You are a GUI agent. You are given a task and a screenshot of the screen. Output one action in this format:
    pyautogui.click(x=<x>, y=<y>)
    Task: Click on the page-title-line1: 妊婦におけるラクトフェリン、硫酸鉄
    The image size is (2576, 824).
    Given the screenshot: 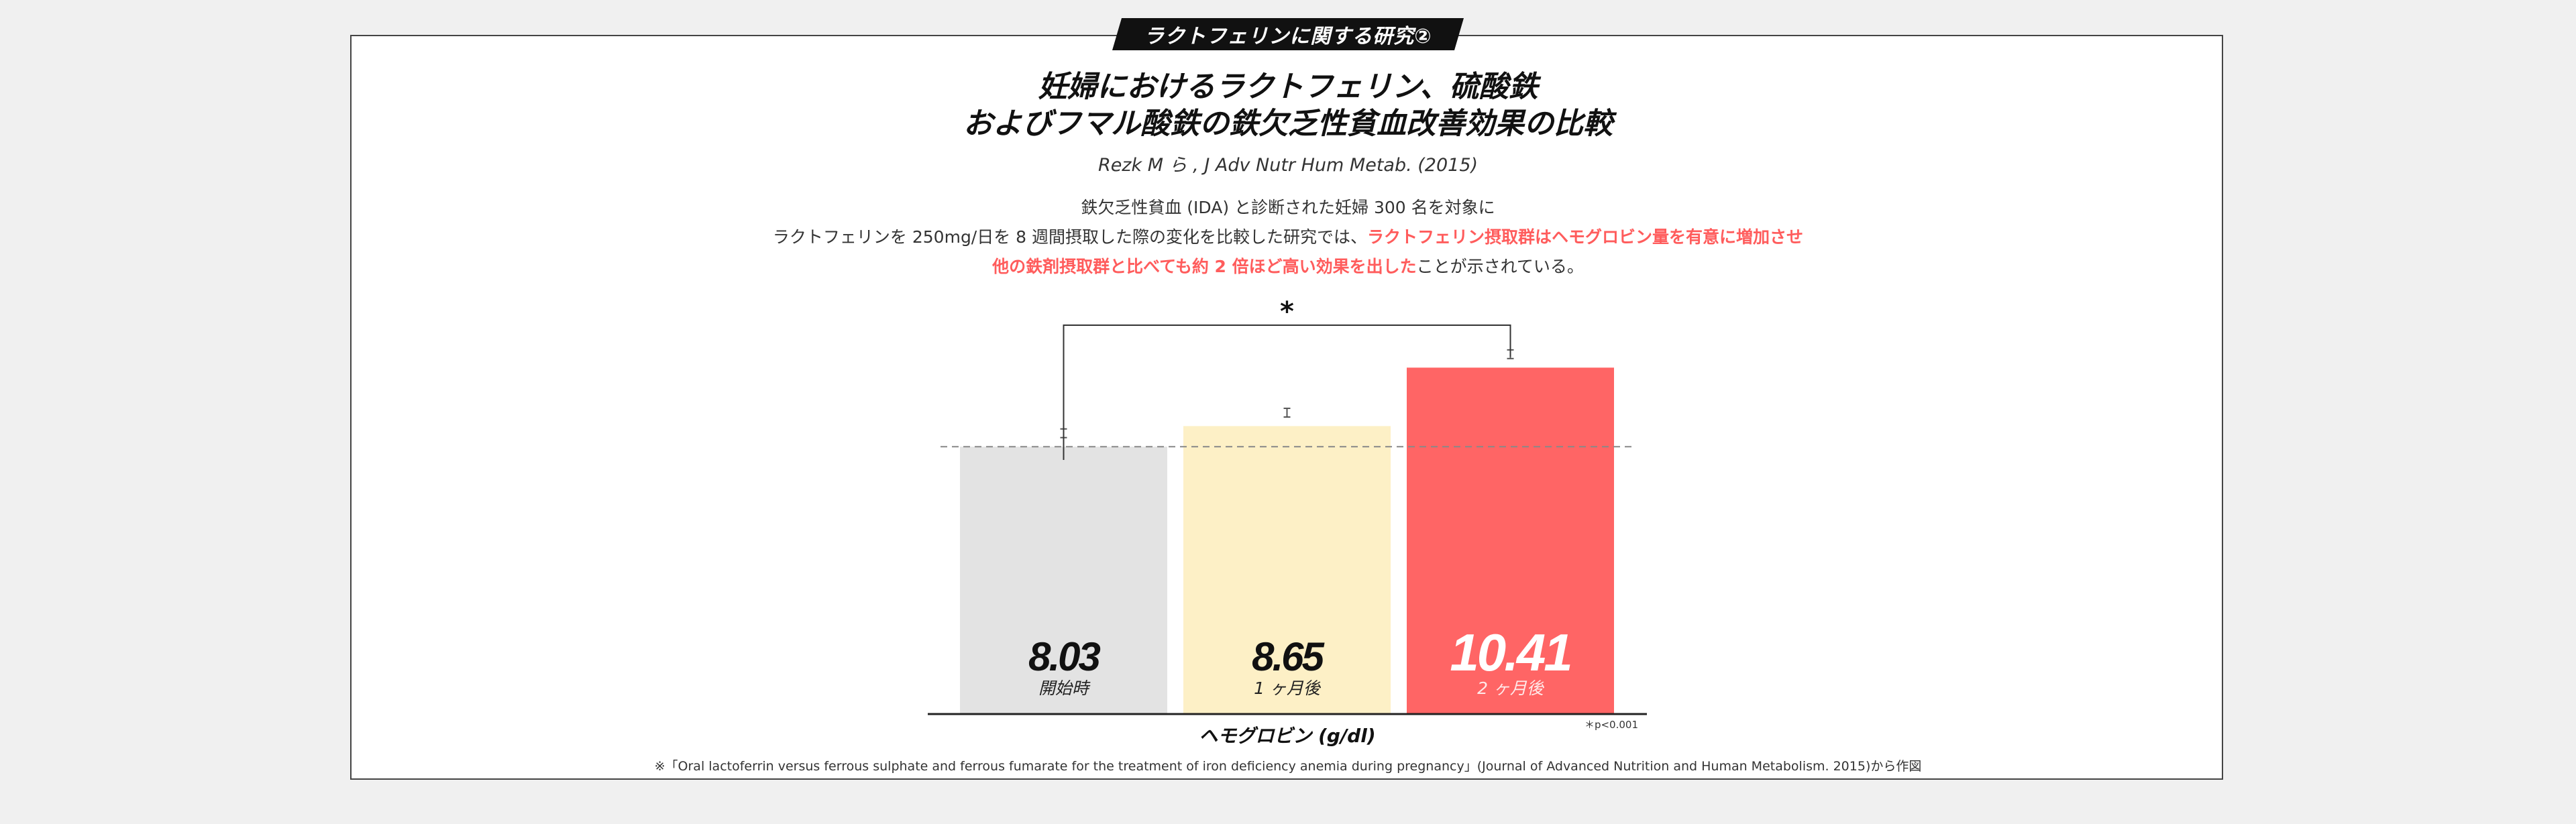 What is the action you would take?
    pyautogui.click(x=1288, y=87)
    